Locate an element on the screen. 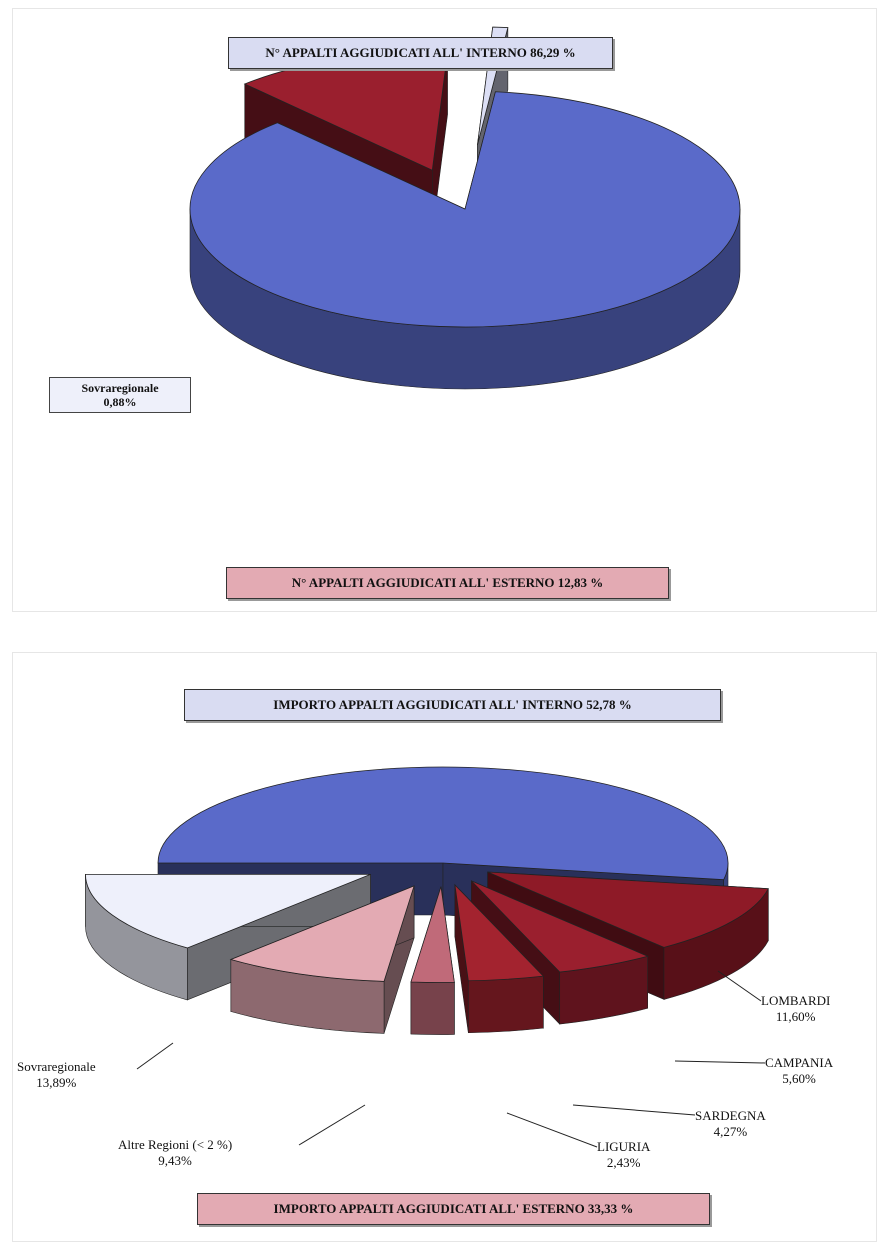 This screenshot has width=877, height=1246. label-campania: CAMPANIA 5,60% is located at coordinates (799, 1071).